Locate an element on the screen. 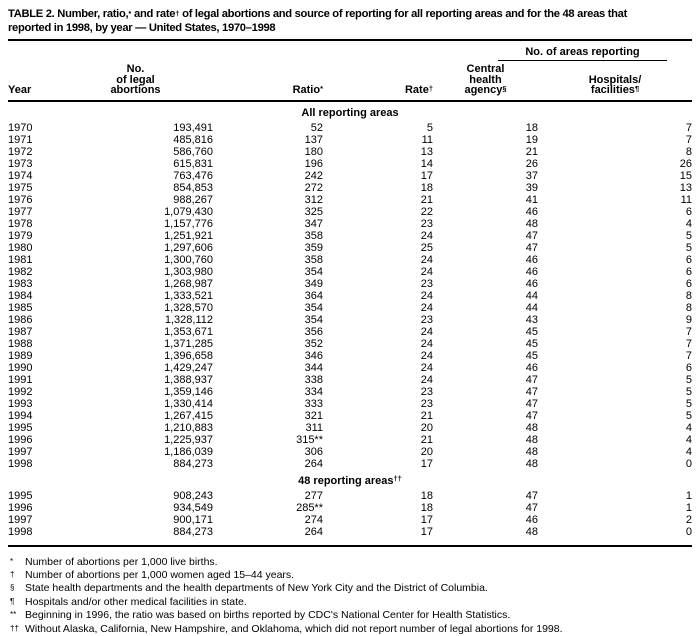  table-row: 1998 884,273 264 17 48 0 is located at coordinates (350, 532).